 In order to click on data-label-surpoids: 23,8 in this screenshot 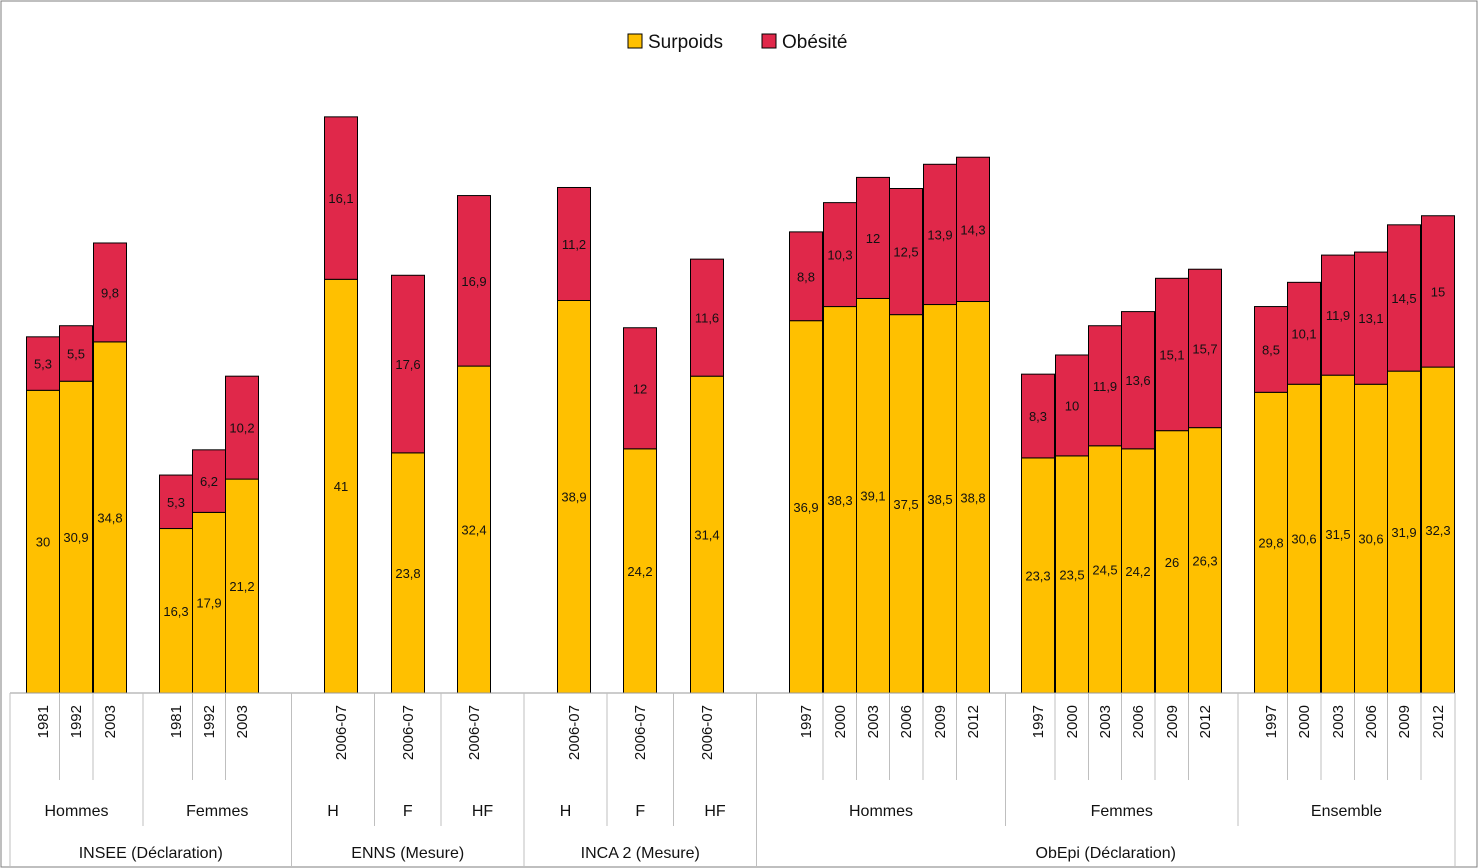, I will do `click(407, 573)`.